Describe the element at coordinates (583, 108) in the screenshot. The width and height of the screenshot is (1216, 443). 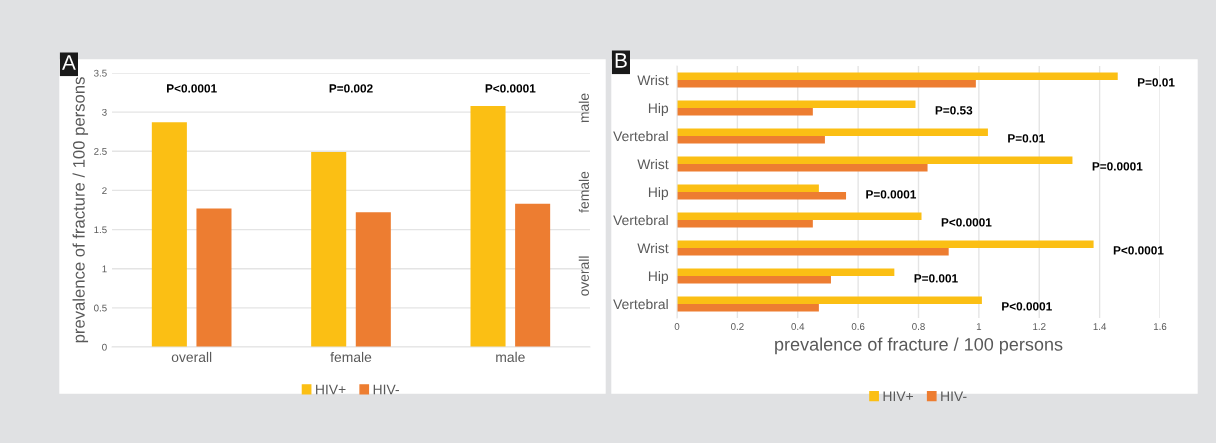
I see `annotation: male` at that location.